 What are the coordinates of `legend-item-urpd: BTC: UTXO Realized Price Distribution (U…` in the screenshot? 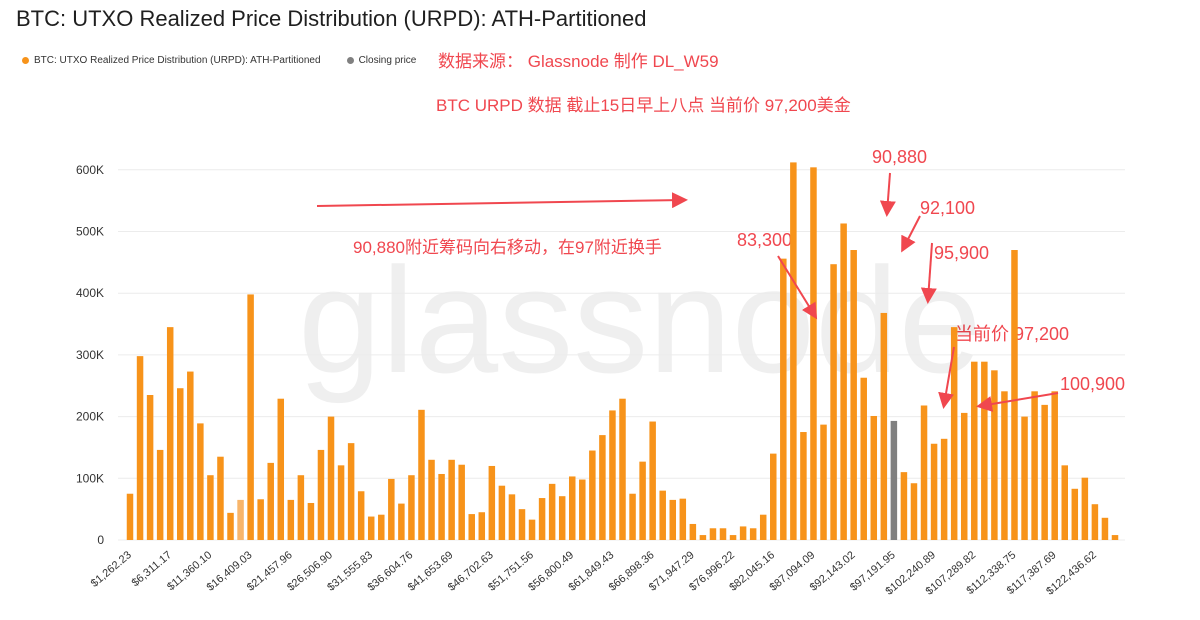 It's located at (171, 60).